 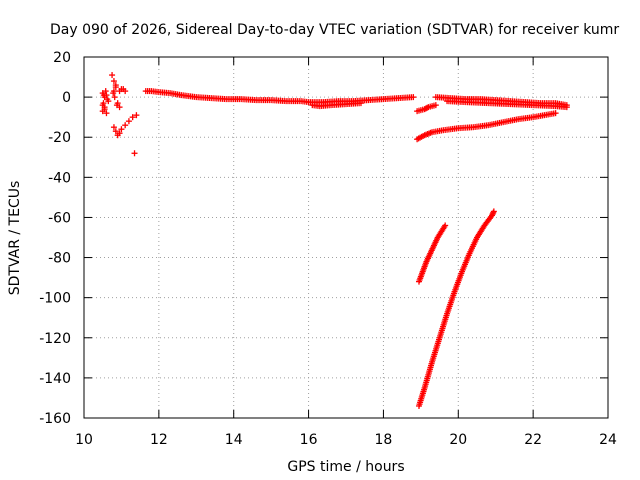 I want to click on y-tick-label: -100, so click(x=55, y=299).